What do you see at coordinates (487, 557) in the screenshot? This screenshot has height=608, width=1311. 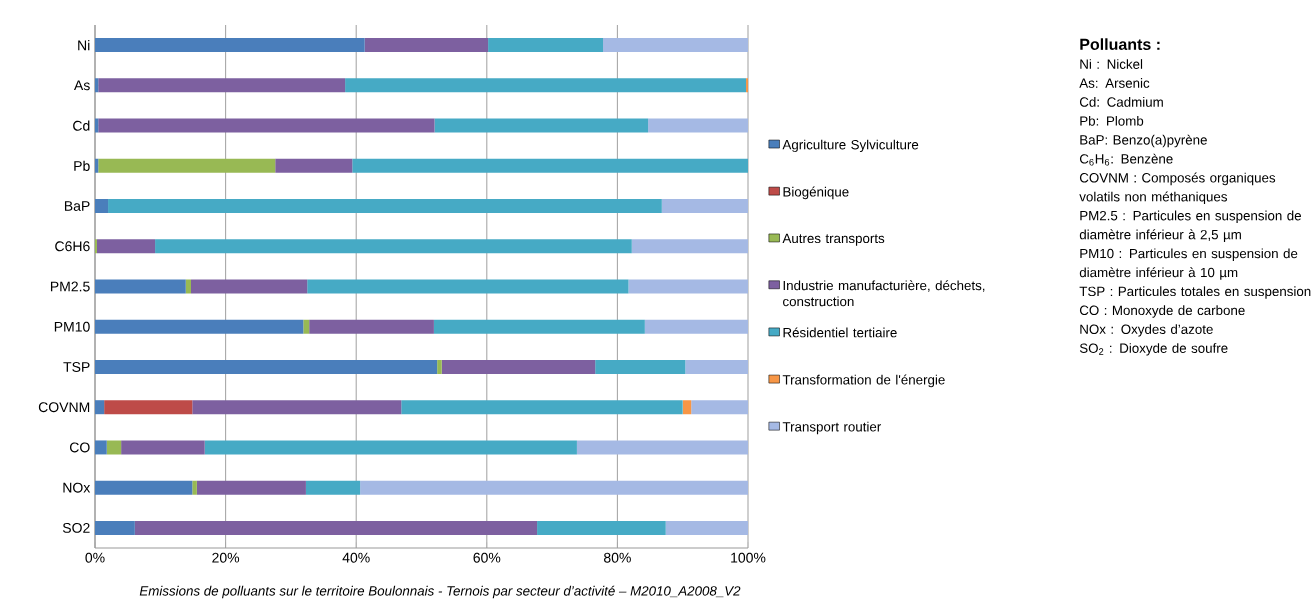 I see `x-tick-label: 60%` at bounding box center [487, 557].